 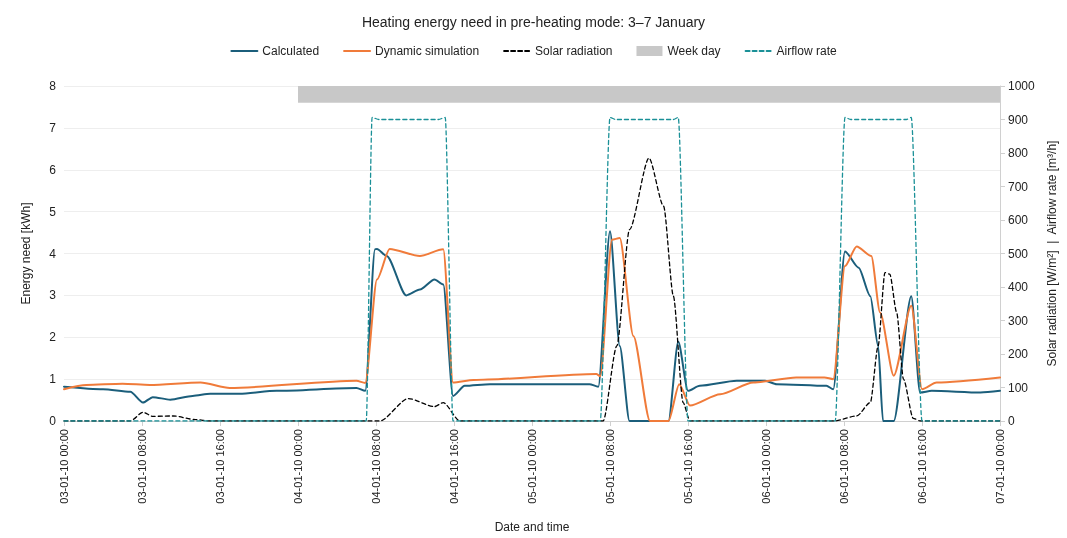 I want to click on x-tick-label: 03-01-10 16:00, so click(x=220, y=466).